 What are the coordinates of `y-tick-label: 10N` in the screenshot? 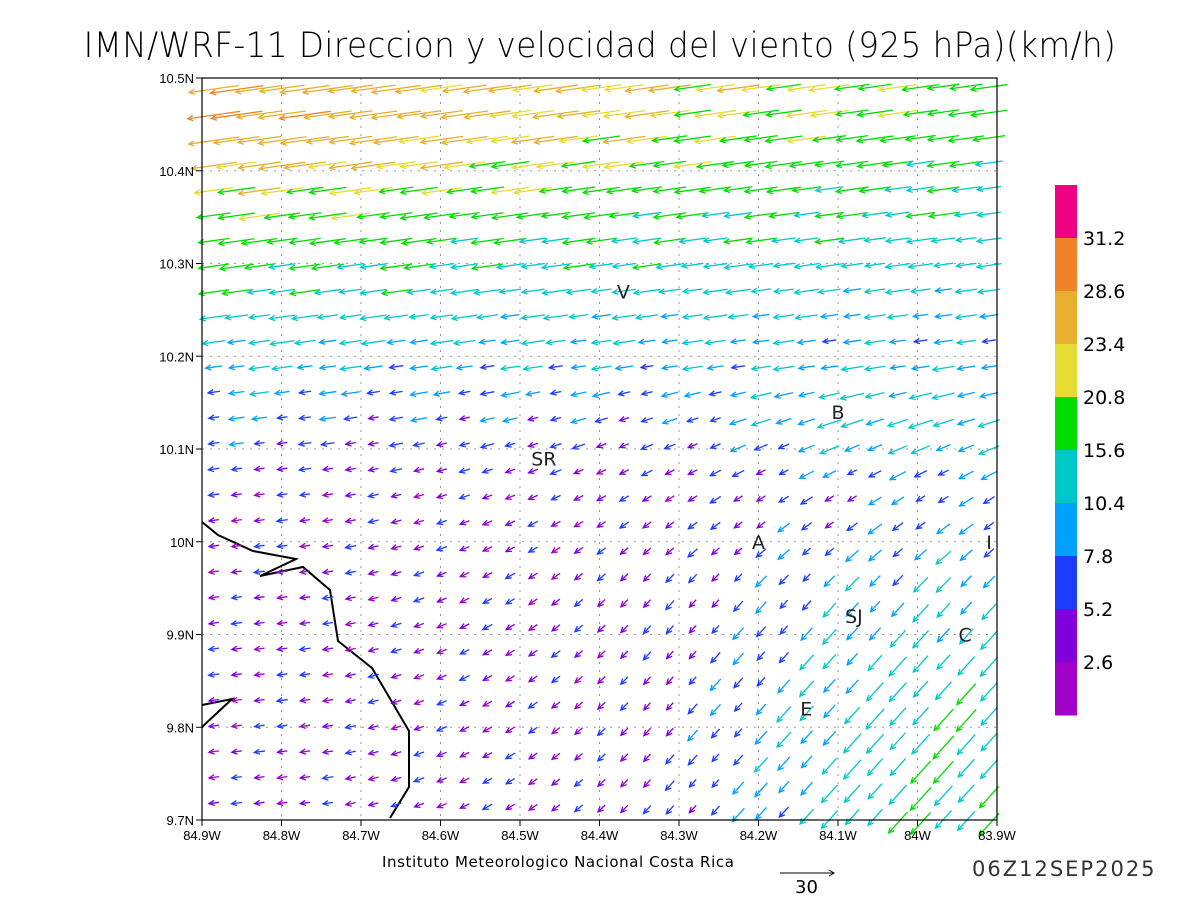 It's located at (182, 542).